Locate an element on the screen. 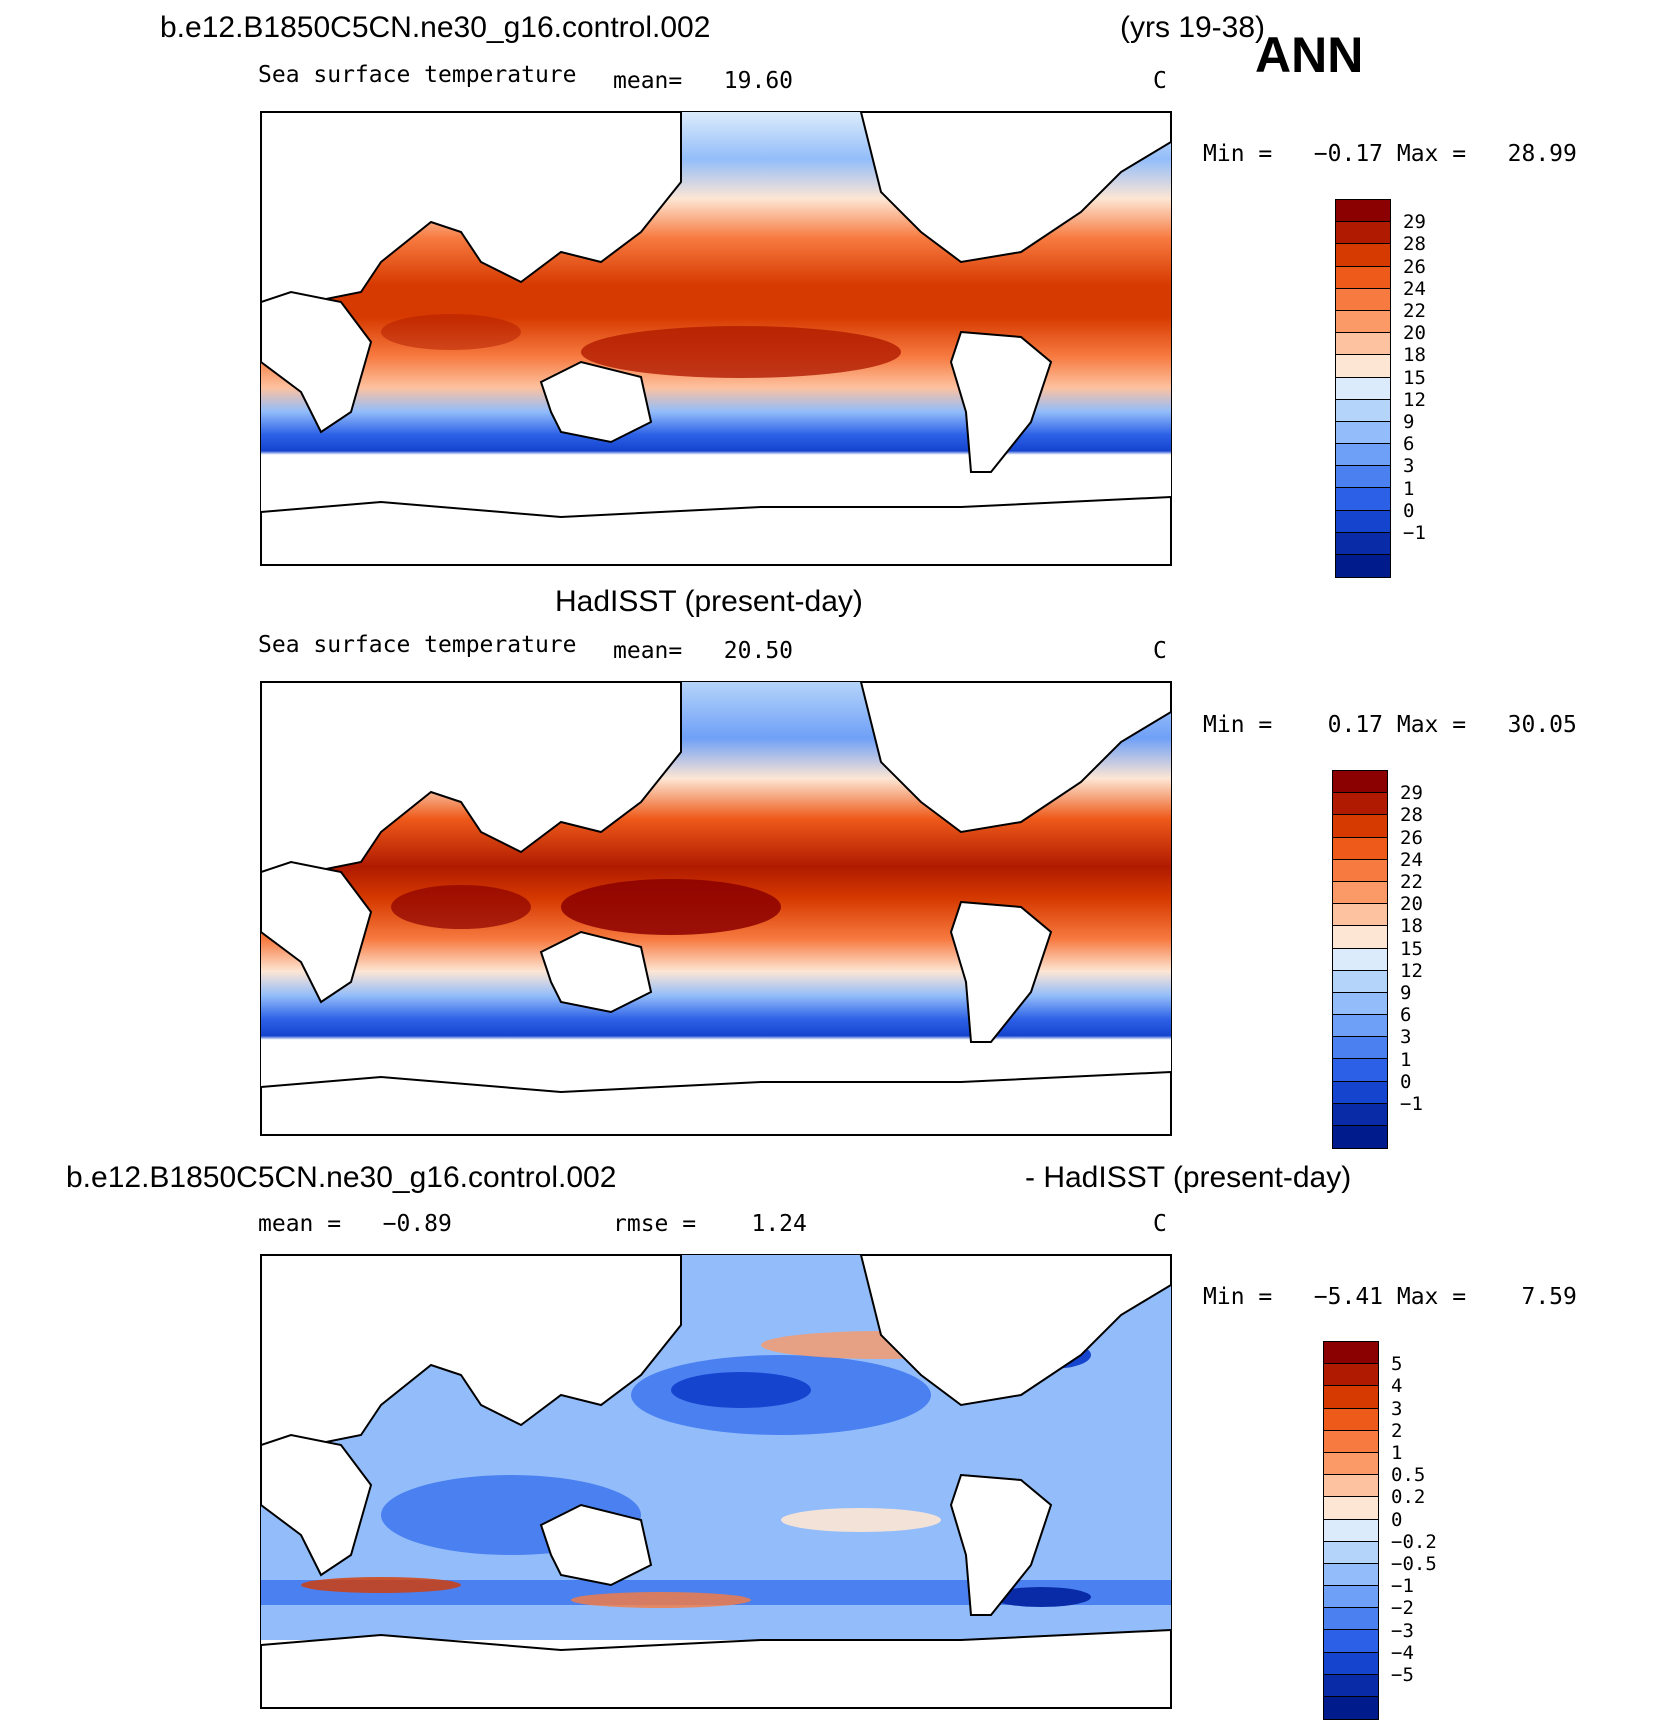 Image resolution: width=1672 pixels, height=1725 pixels. sst-map-model is located at coordinates (716, 338).